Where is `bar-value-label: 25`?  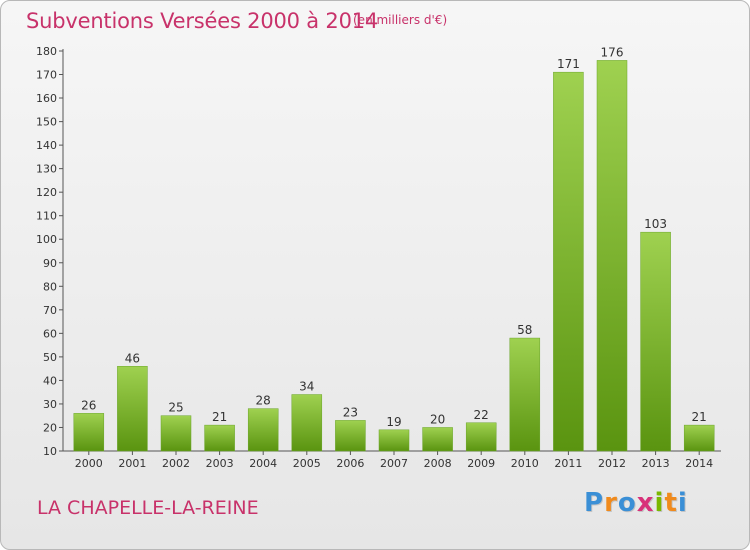
bar-value-label: 25 is located at coordinates (175, 408).